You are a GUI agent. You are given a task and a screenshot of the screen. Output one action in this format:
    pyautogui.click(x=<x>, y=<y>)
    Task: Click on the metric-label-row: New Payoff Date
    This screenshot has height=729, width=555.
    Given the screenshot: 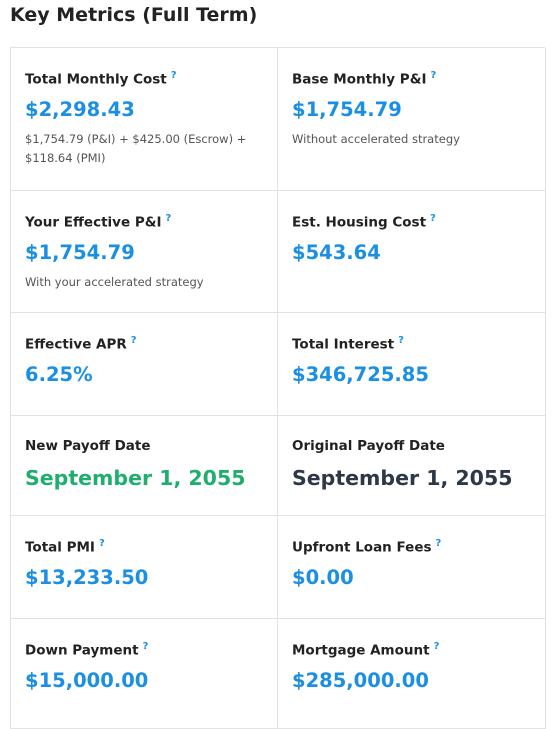 What is the action you would take?
    pyautogui.click(x=144, y=446)
    